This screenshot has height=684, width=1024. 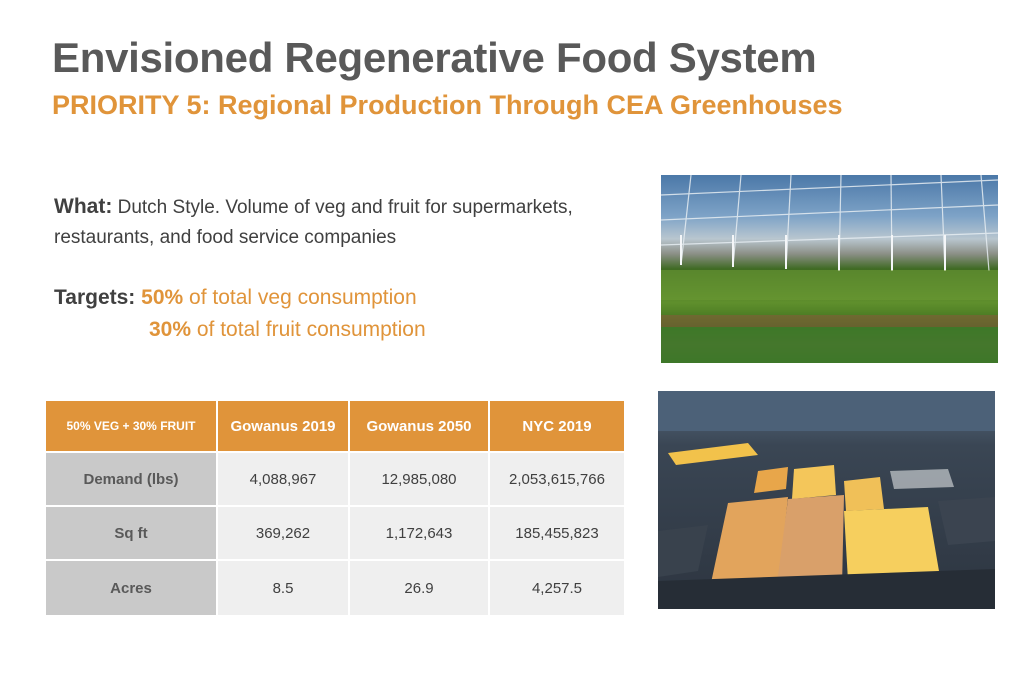 What do you see at coordinates (283, 479) in the screenshot?
I see `table-cell: 4,088,967` at bounding box center [283, 479].